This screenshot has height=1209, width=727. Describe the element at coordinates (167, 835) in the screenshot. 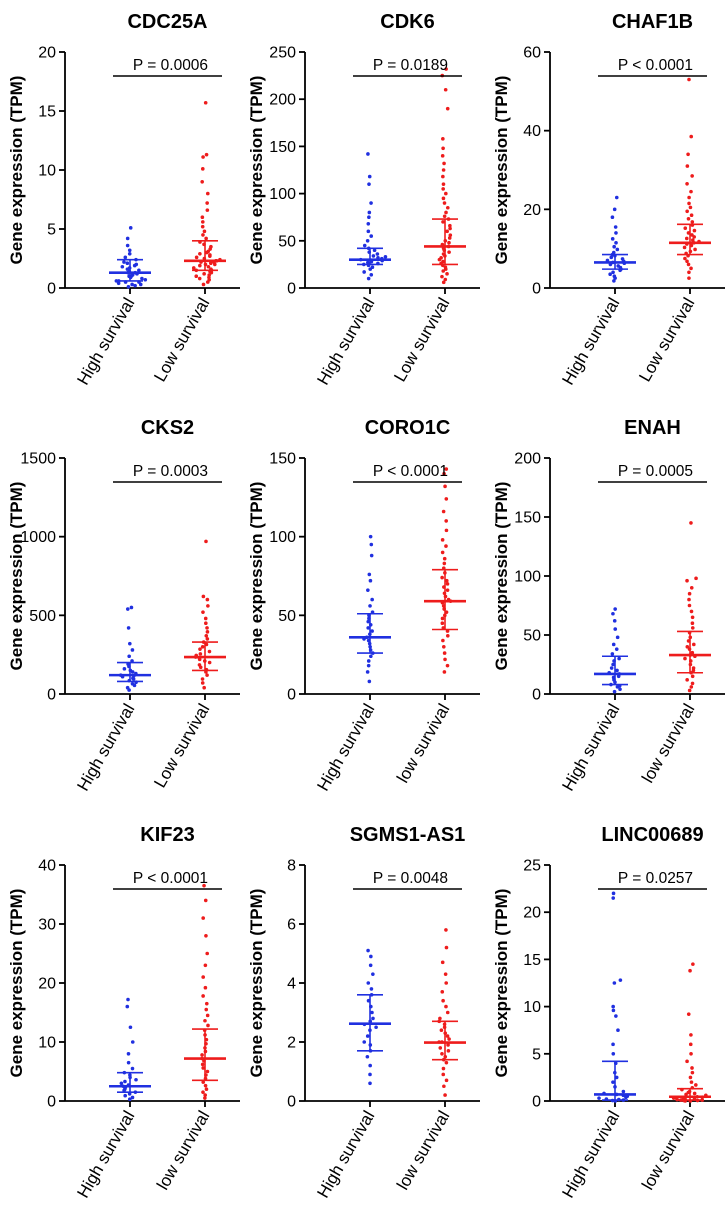

I see `chart-title: KIF23` at that location.